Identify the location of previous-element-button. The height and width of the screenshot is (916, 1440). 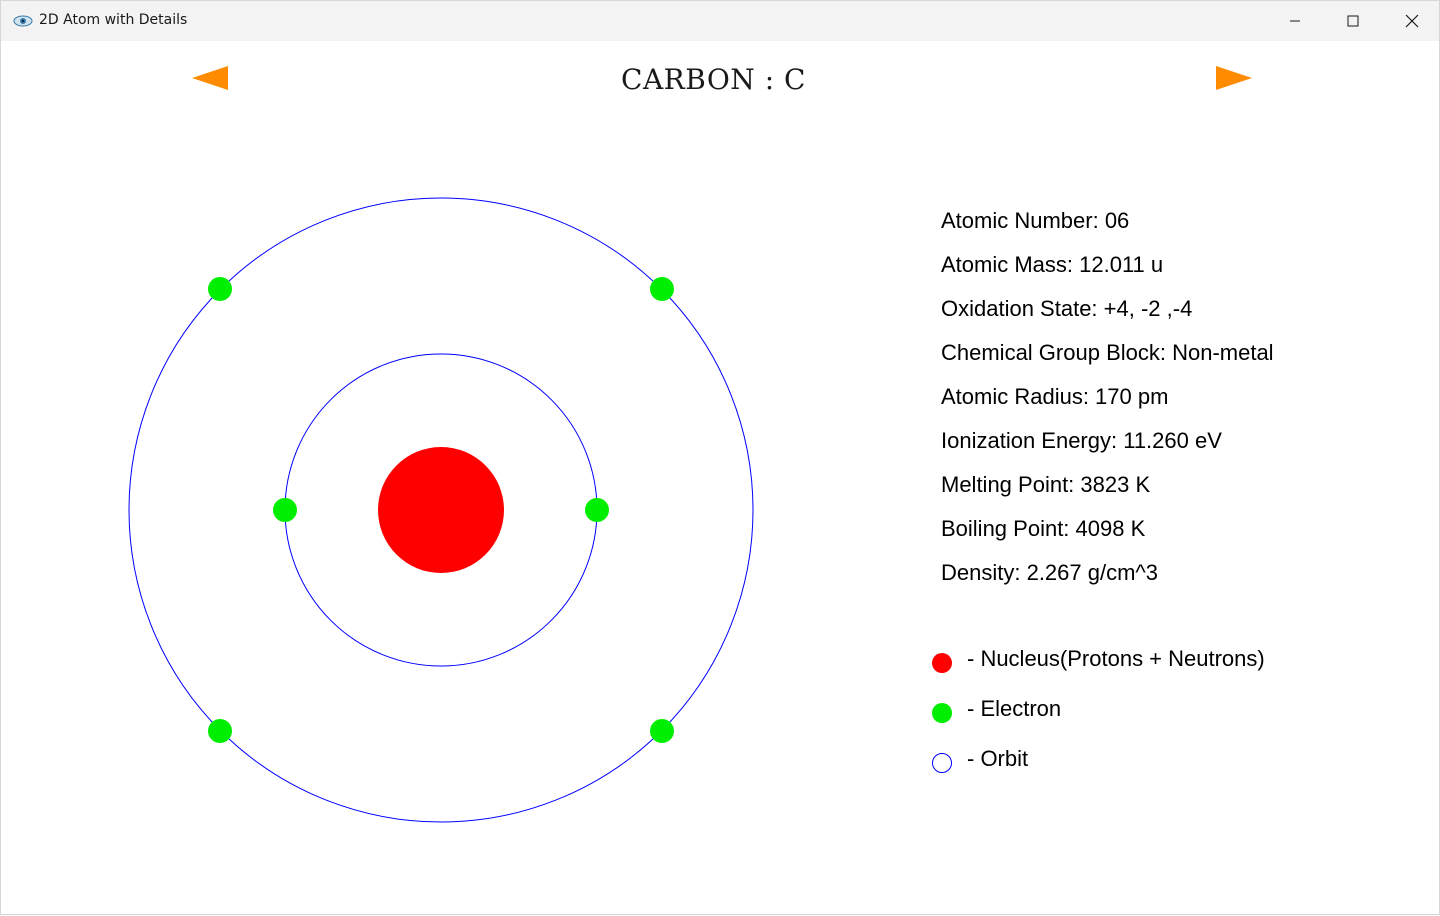
(210, 78).